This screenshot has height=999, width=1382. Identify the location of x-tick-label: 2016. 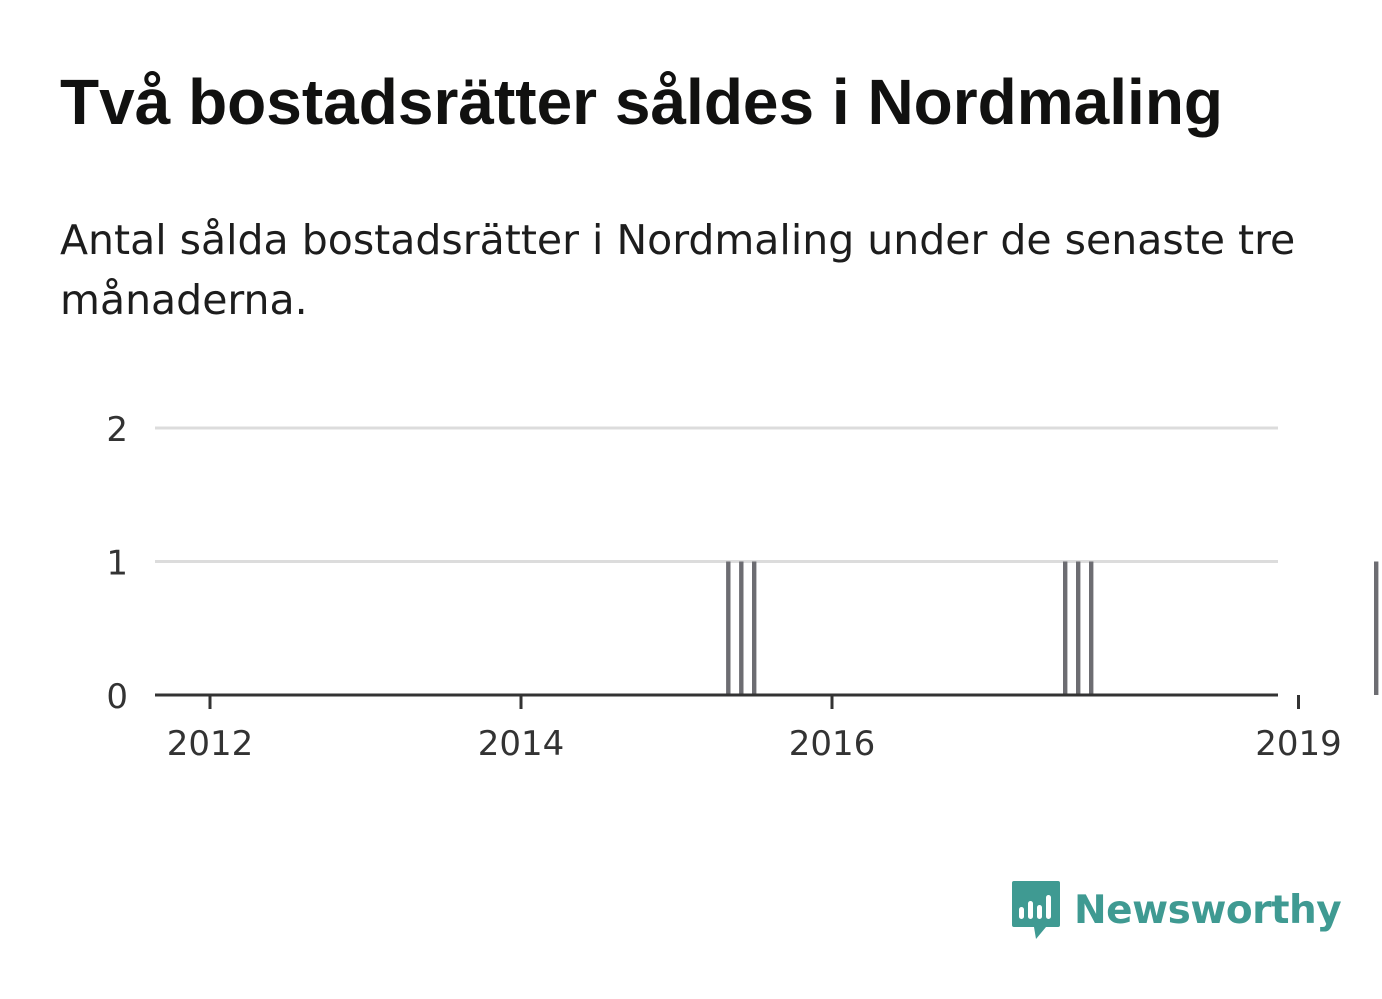
(832, 744).